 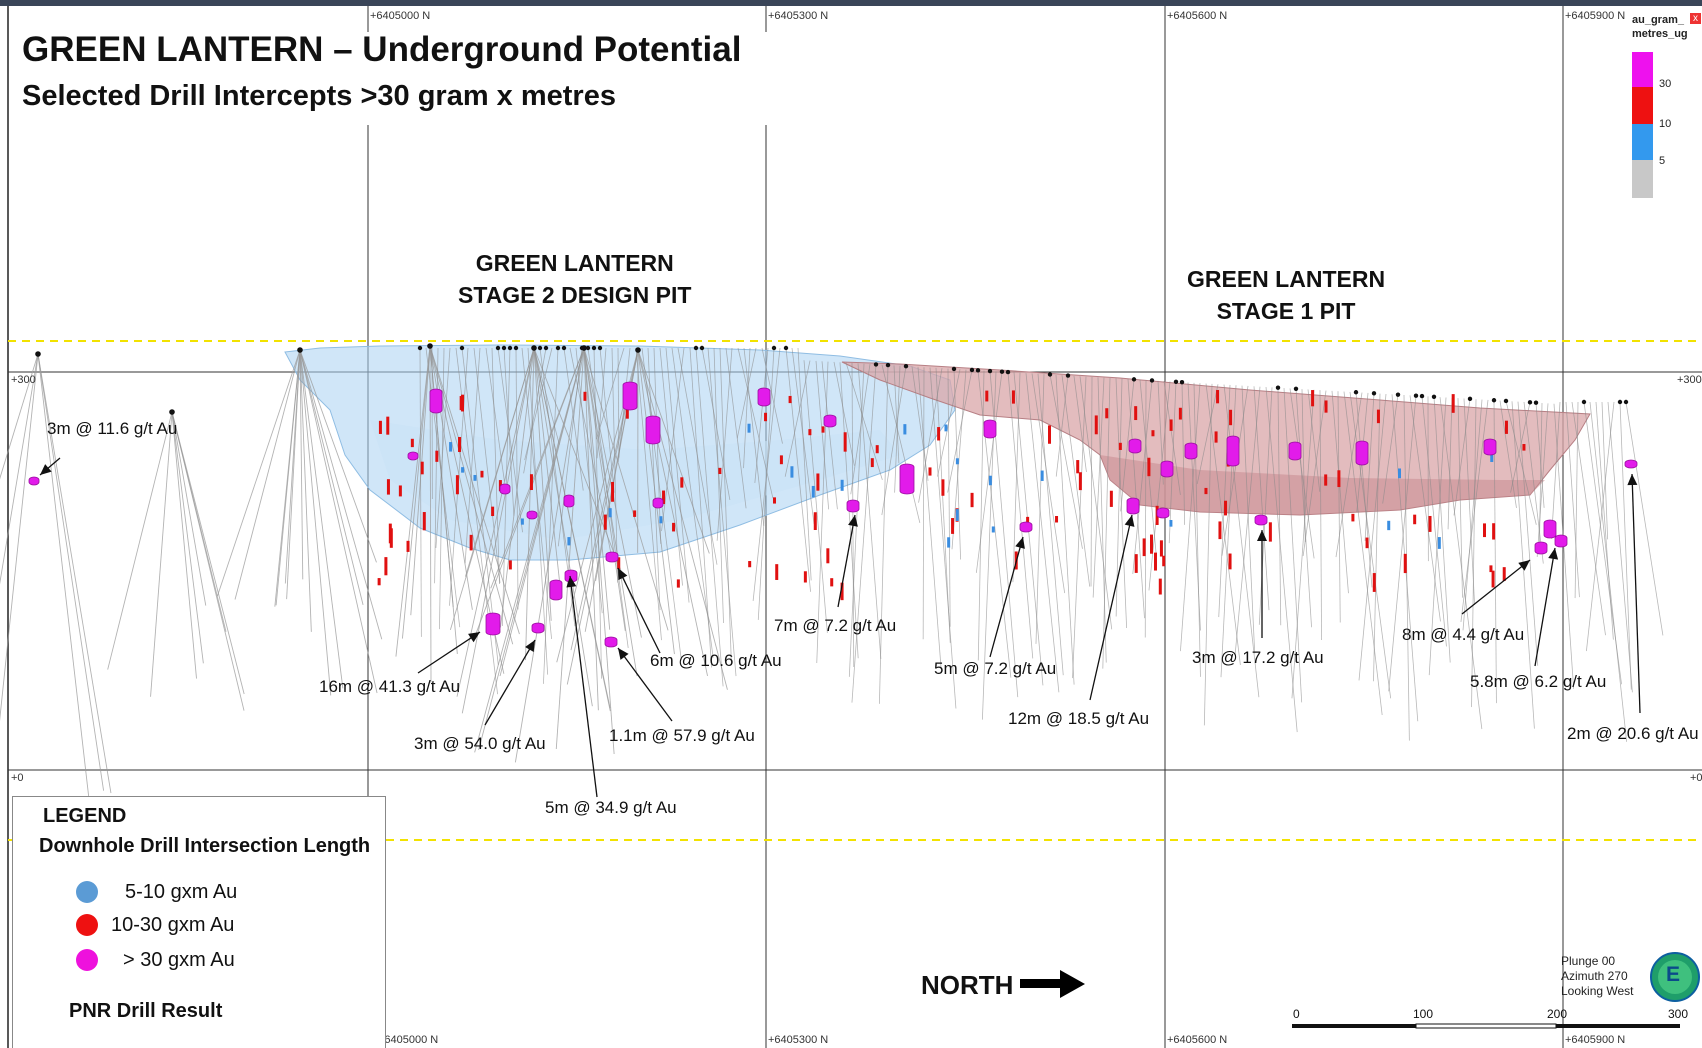 What do you see at coordinates (173, 925) in the screenshot?
I see `legend-label-red: 10-30 gxm Au` at bounding box center [173, 925].